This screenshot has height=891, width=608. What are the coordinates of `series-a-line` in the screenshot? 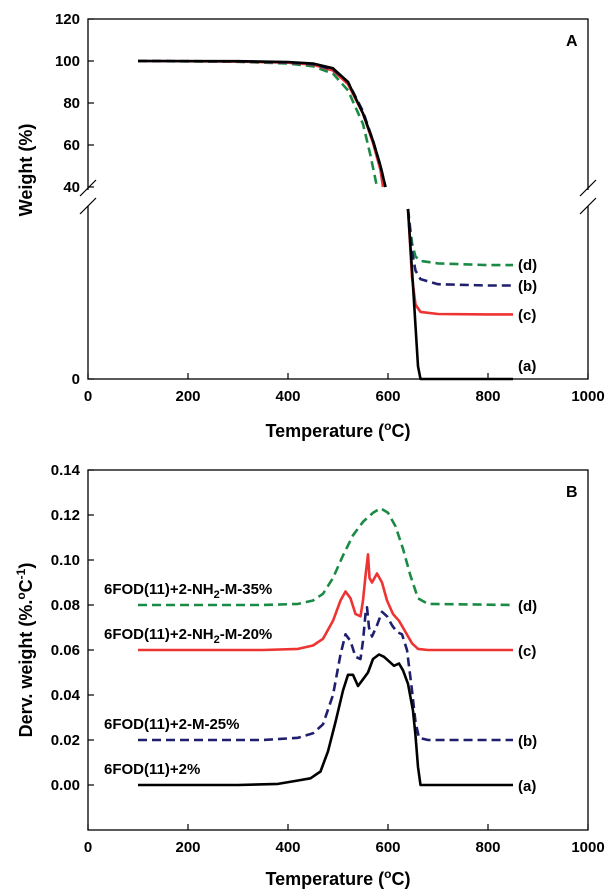 It's located at (325, 720).